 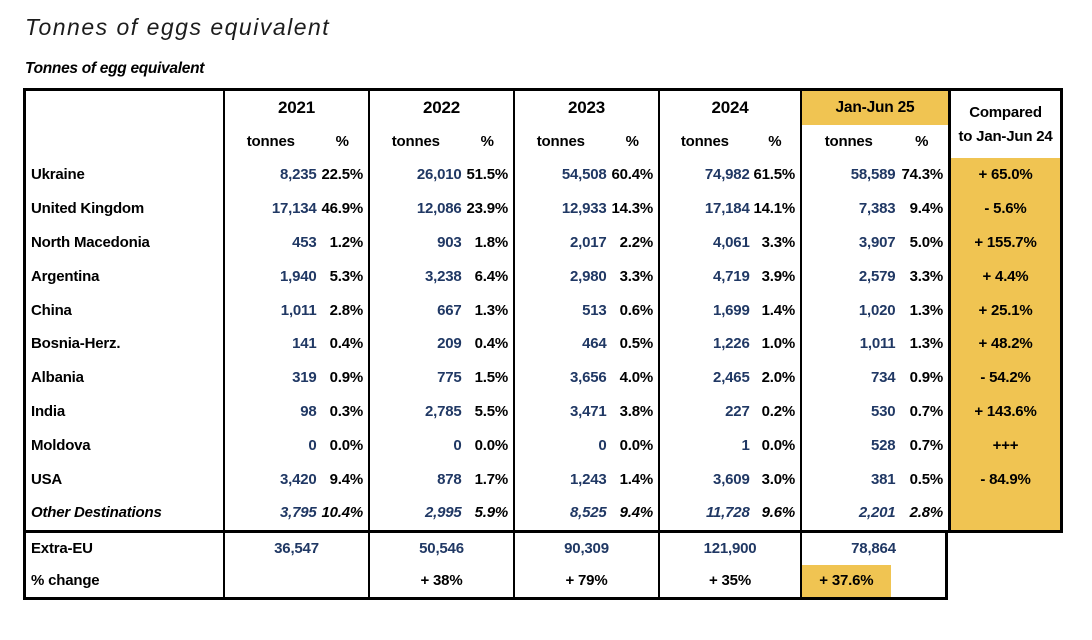 I want to click on pct-value: 9.6%, so click(x=778, y=513).